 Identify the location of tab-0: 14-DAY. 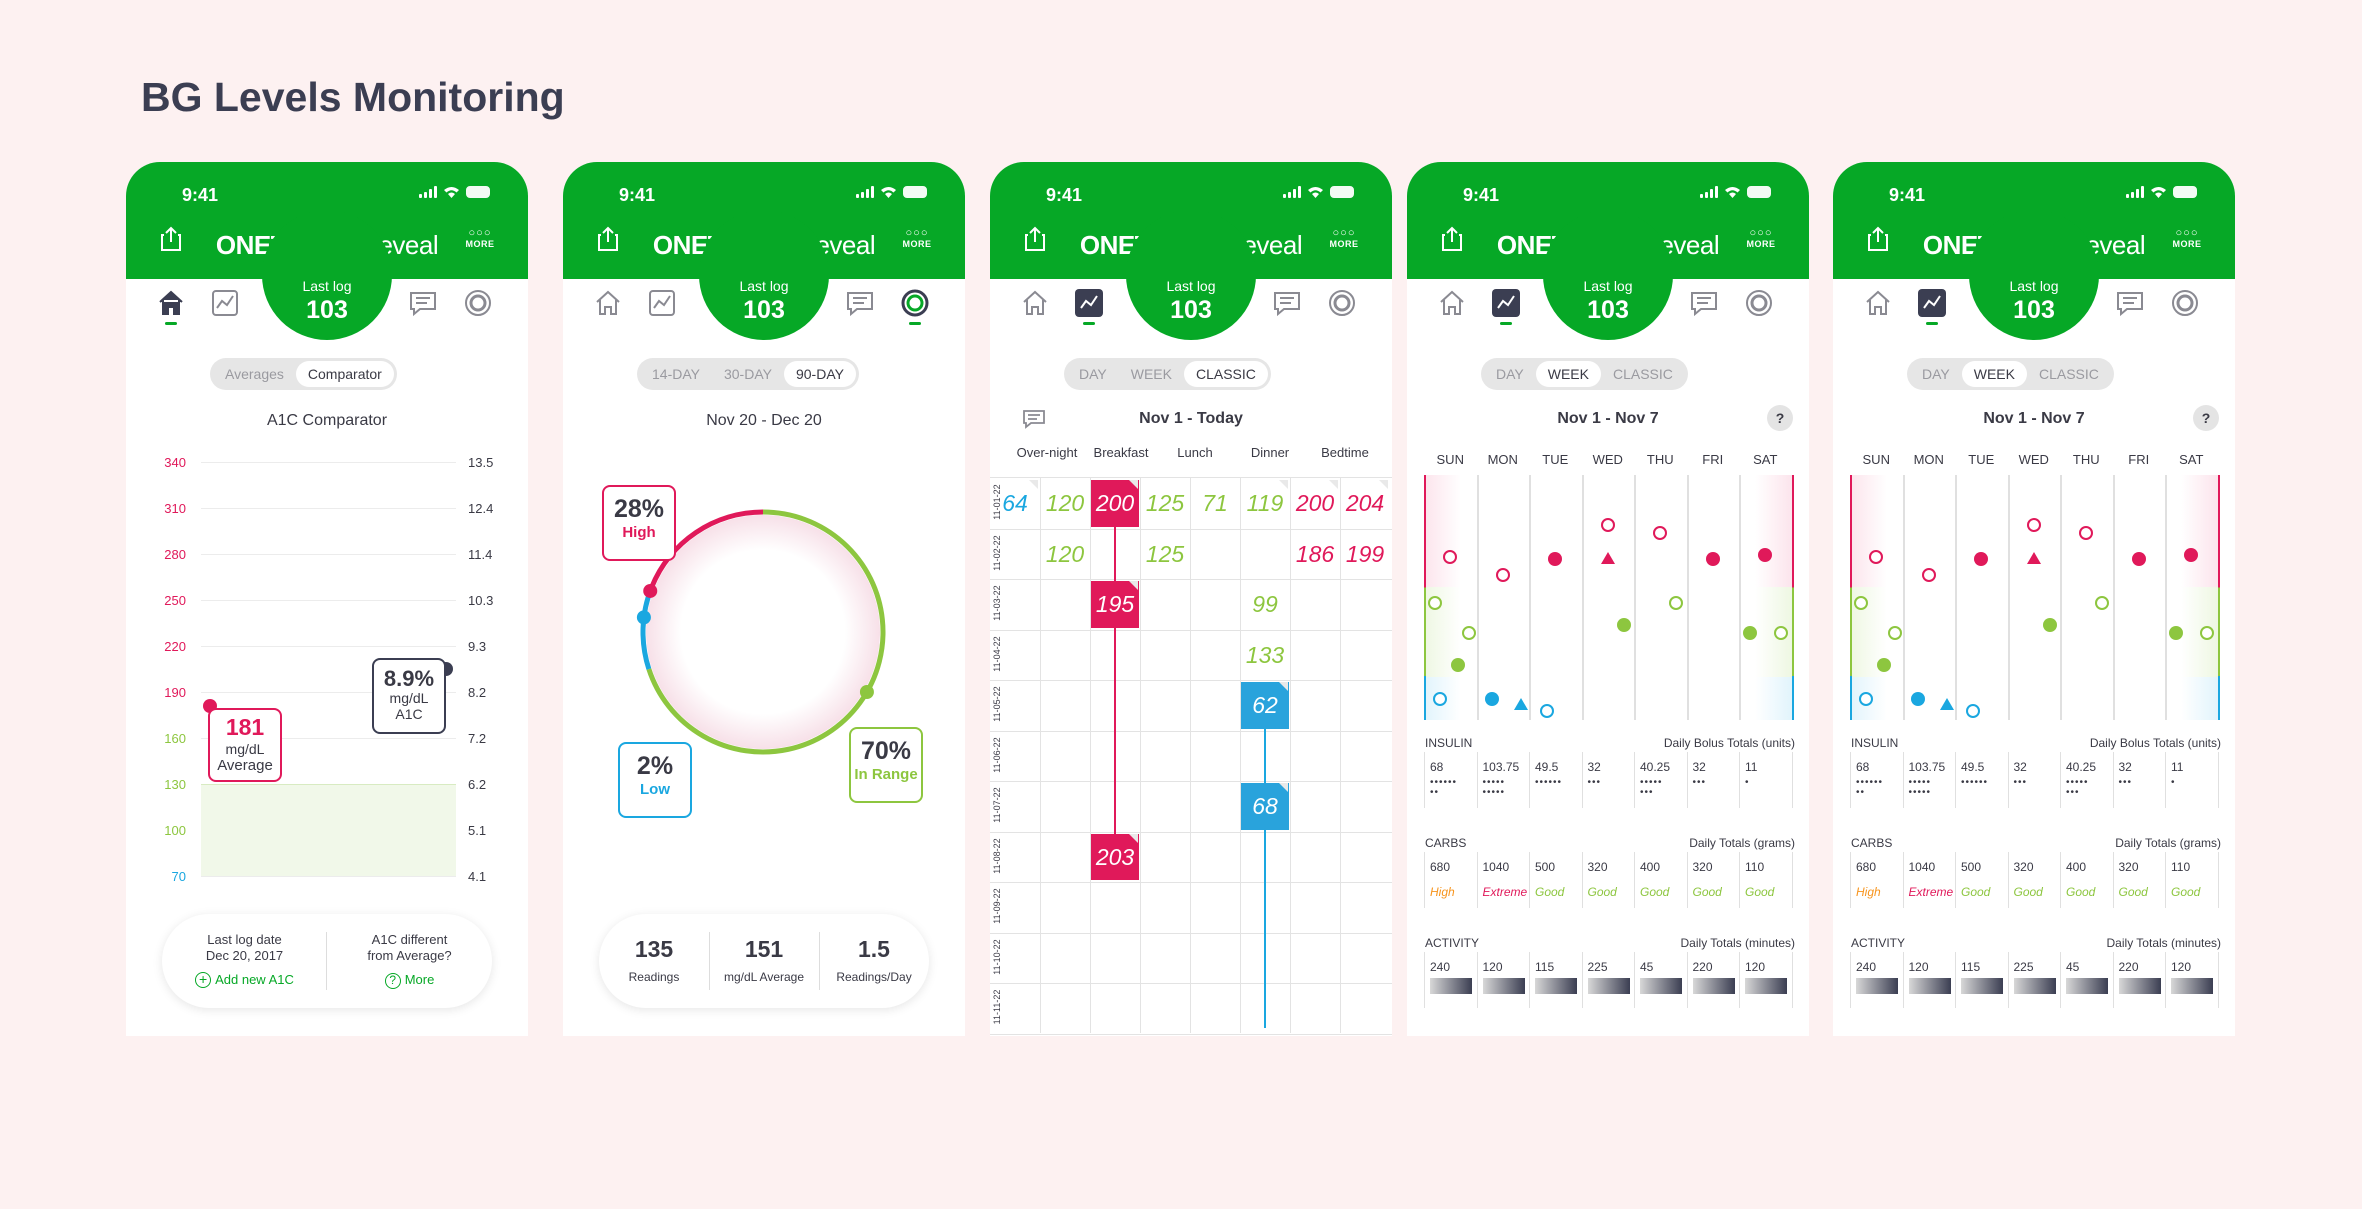
(676, 374).